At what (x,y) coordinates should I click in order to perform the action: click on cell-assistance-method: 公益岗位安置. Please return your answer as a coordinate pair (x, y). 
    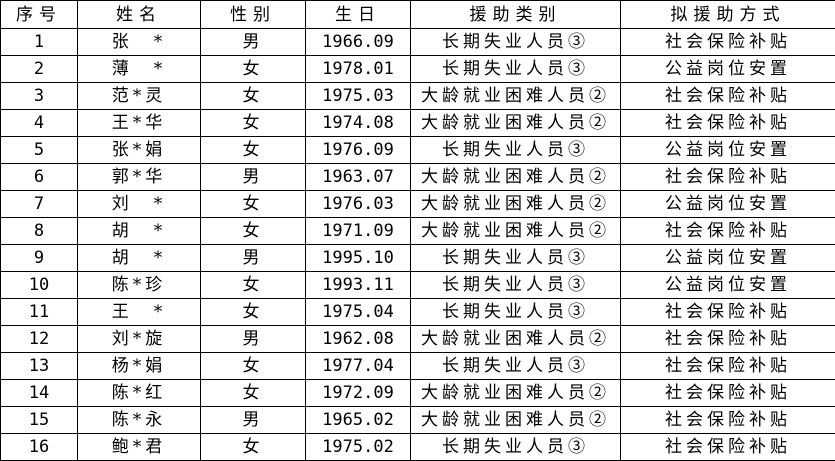
    Looking at the image, I should click on (728, 285).